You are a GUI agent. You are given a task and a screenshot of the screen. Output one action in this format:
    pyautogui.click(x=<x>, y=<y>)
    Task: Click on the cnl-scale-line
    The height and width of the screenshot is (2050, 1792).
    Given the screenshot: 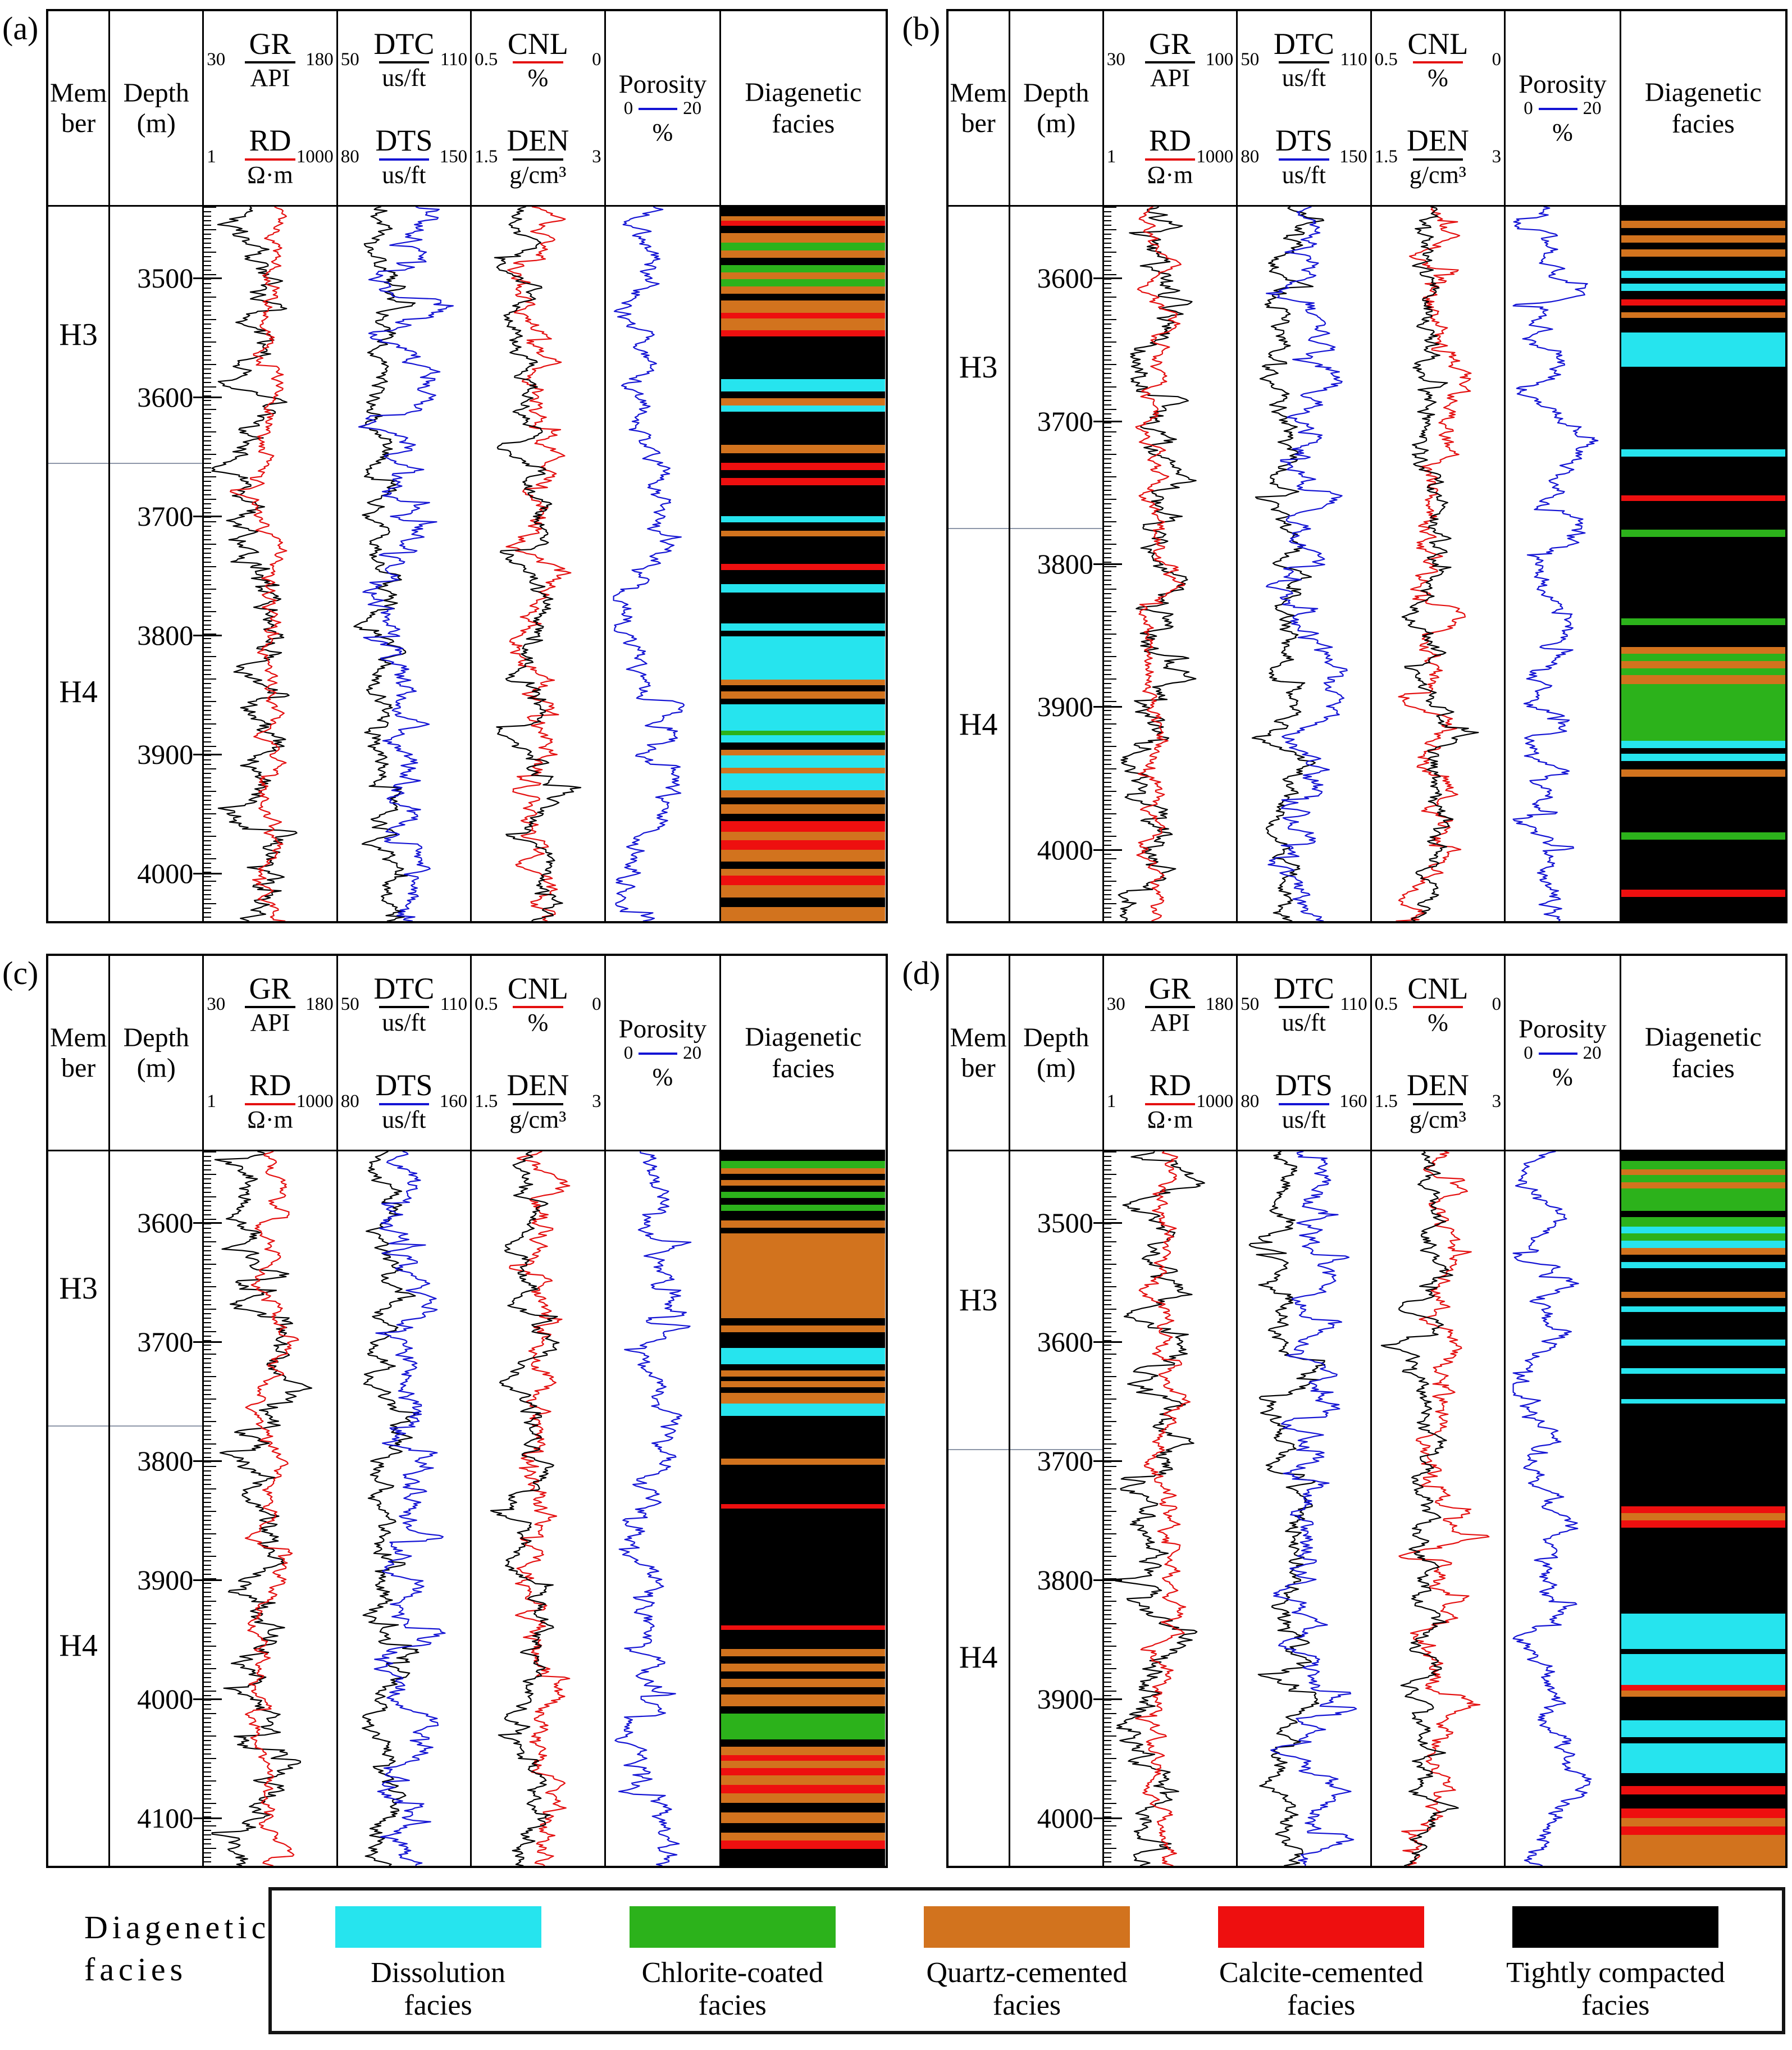 What is the action you would take?
    pyautogui.click(x=538, y=62)
    